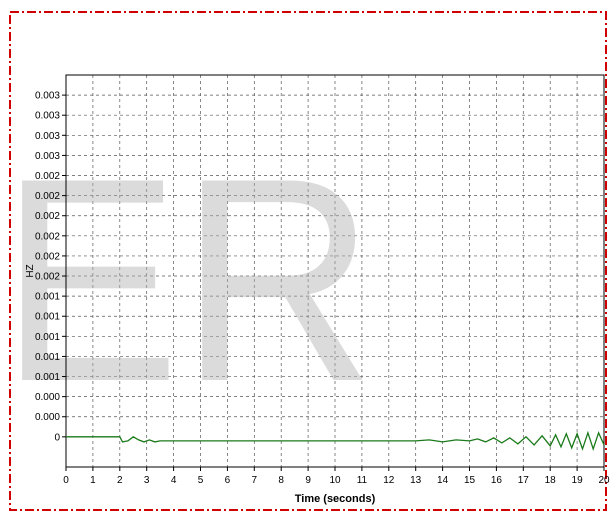  Describe the element at coordinates (416, 480) in the screenshot. I see `x-tick-label: 13` at that location.